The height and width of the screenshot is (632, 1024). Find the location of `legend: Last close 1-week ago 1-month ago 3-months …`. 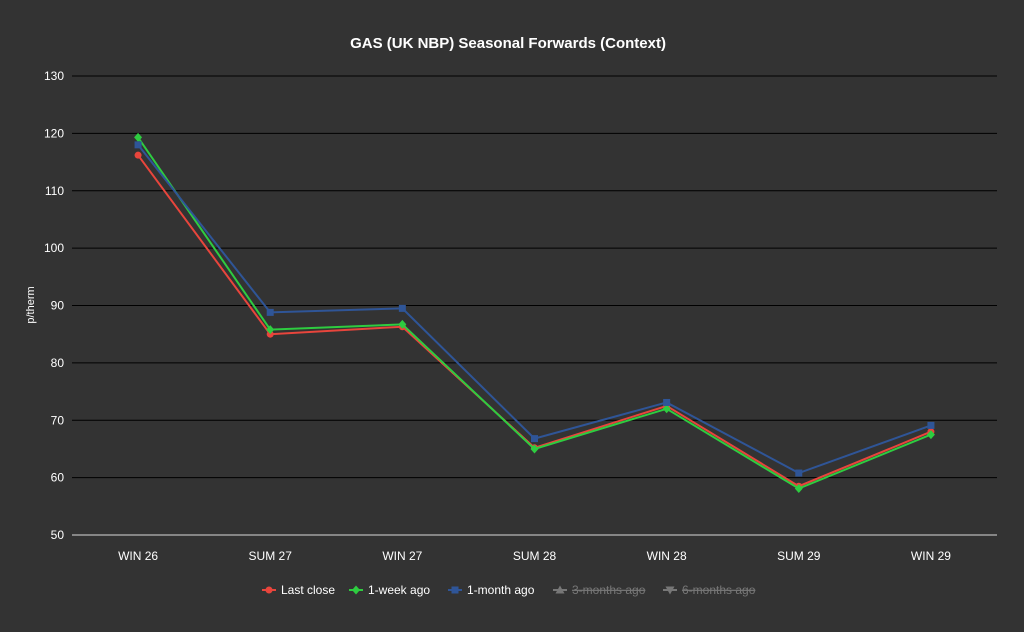

legend: Last close 1-week ago 1-month ago 3-months … is located at coordinates (509, 590).